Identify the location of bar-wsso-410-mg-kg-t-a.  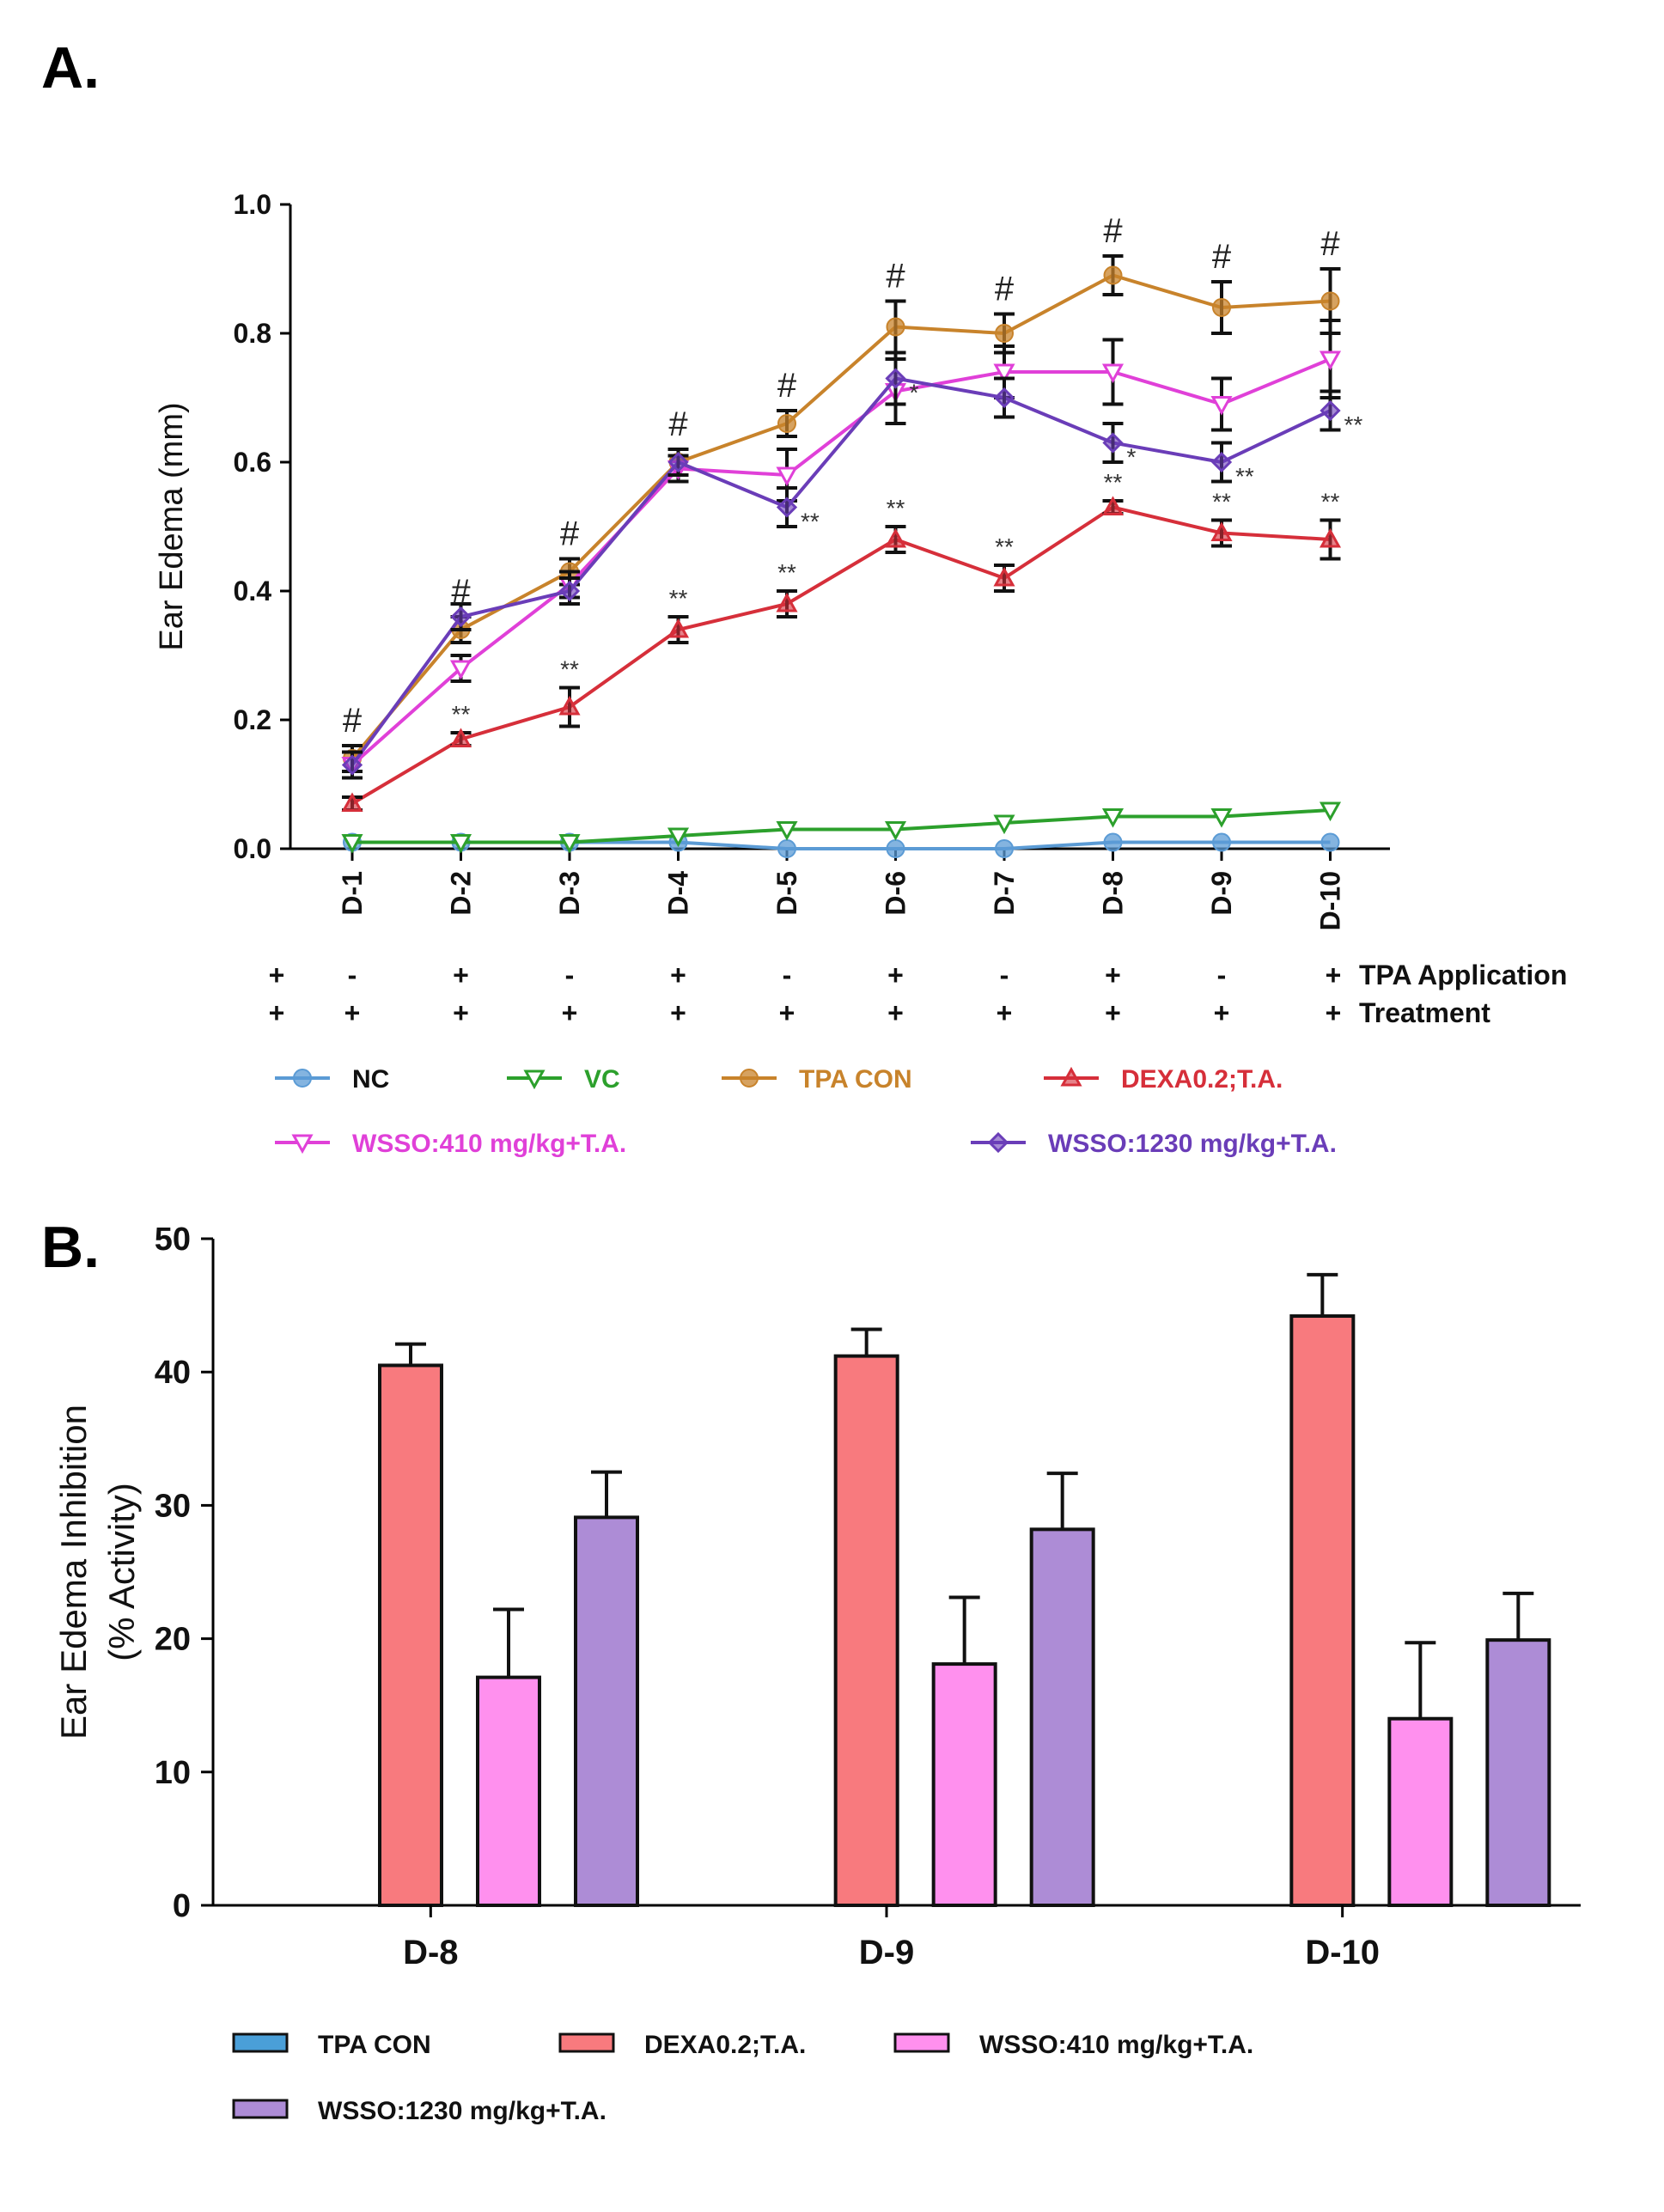
(964, 1785).